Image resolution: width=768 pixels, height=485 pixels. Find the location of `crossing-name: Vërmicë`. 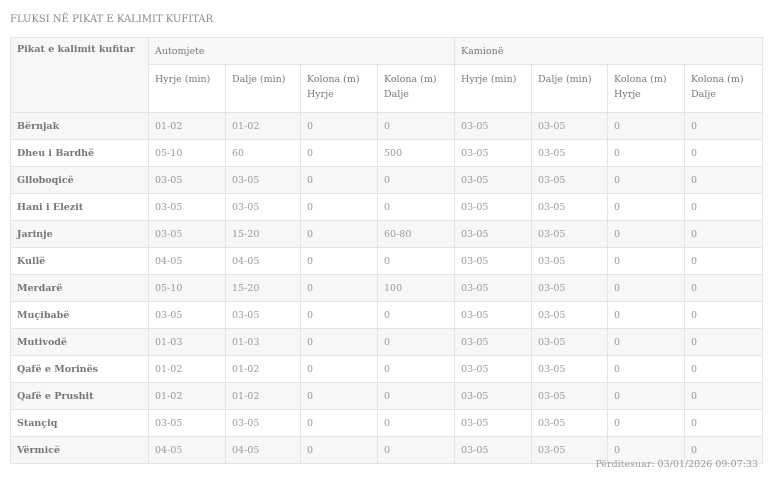

crossing-name: Vërmicë is located at coordinates (79, 450).